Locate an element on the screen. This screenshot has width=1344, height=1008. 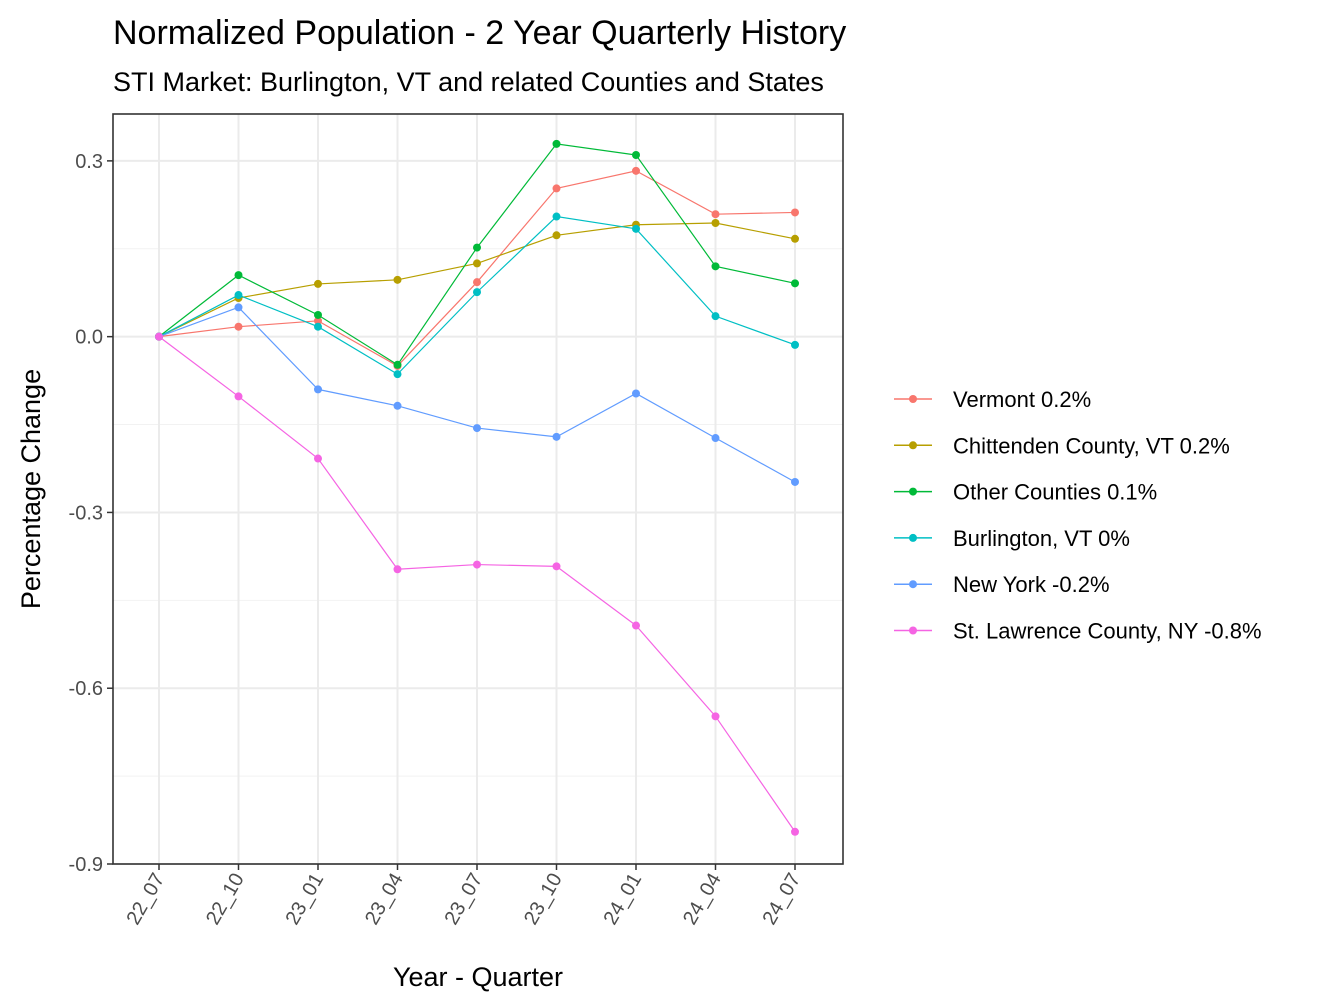
x-tick-label: 24_01 is located at coordinates (622, 899).